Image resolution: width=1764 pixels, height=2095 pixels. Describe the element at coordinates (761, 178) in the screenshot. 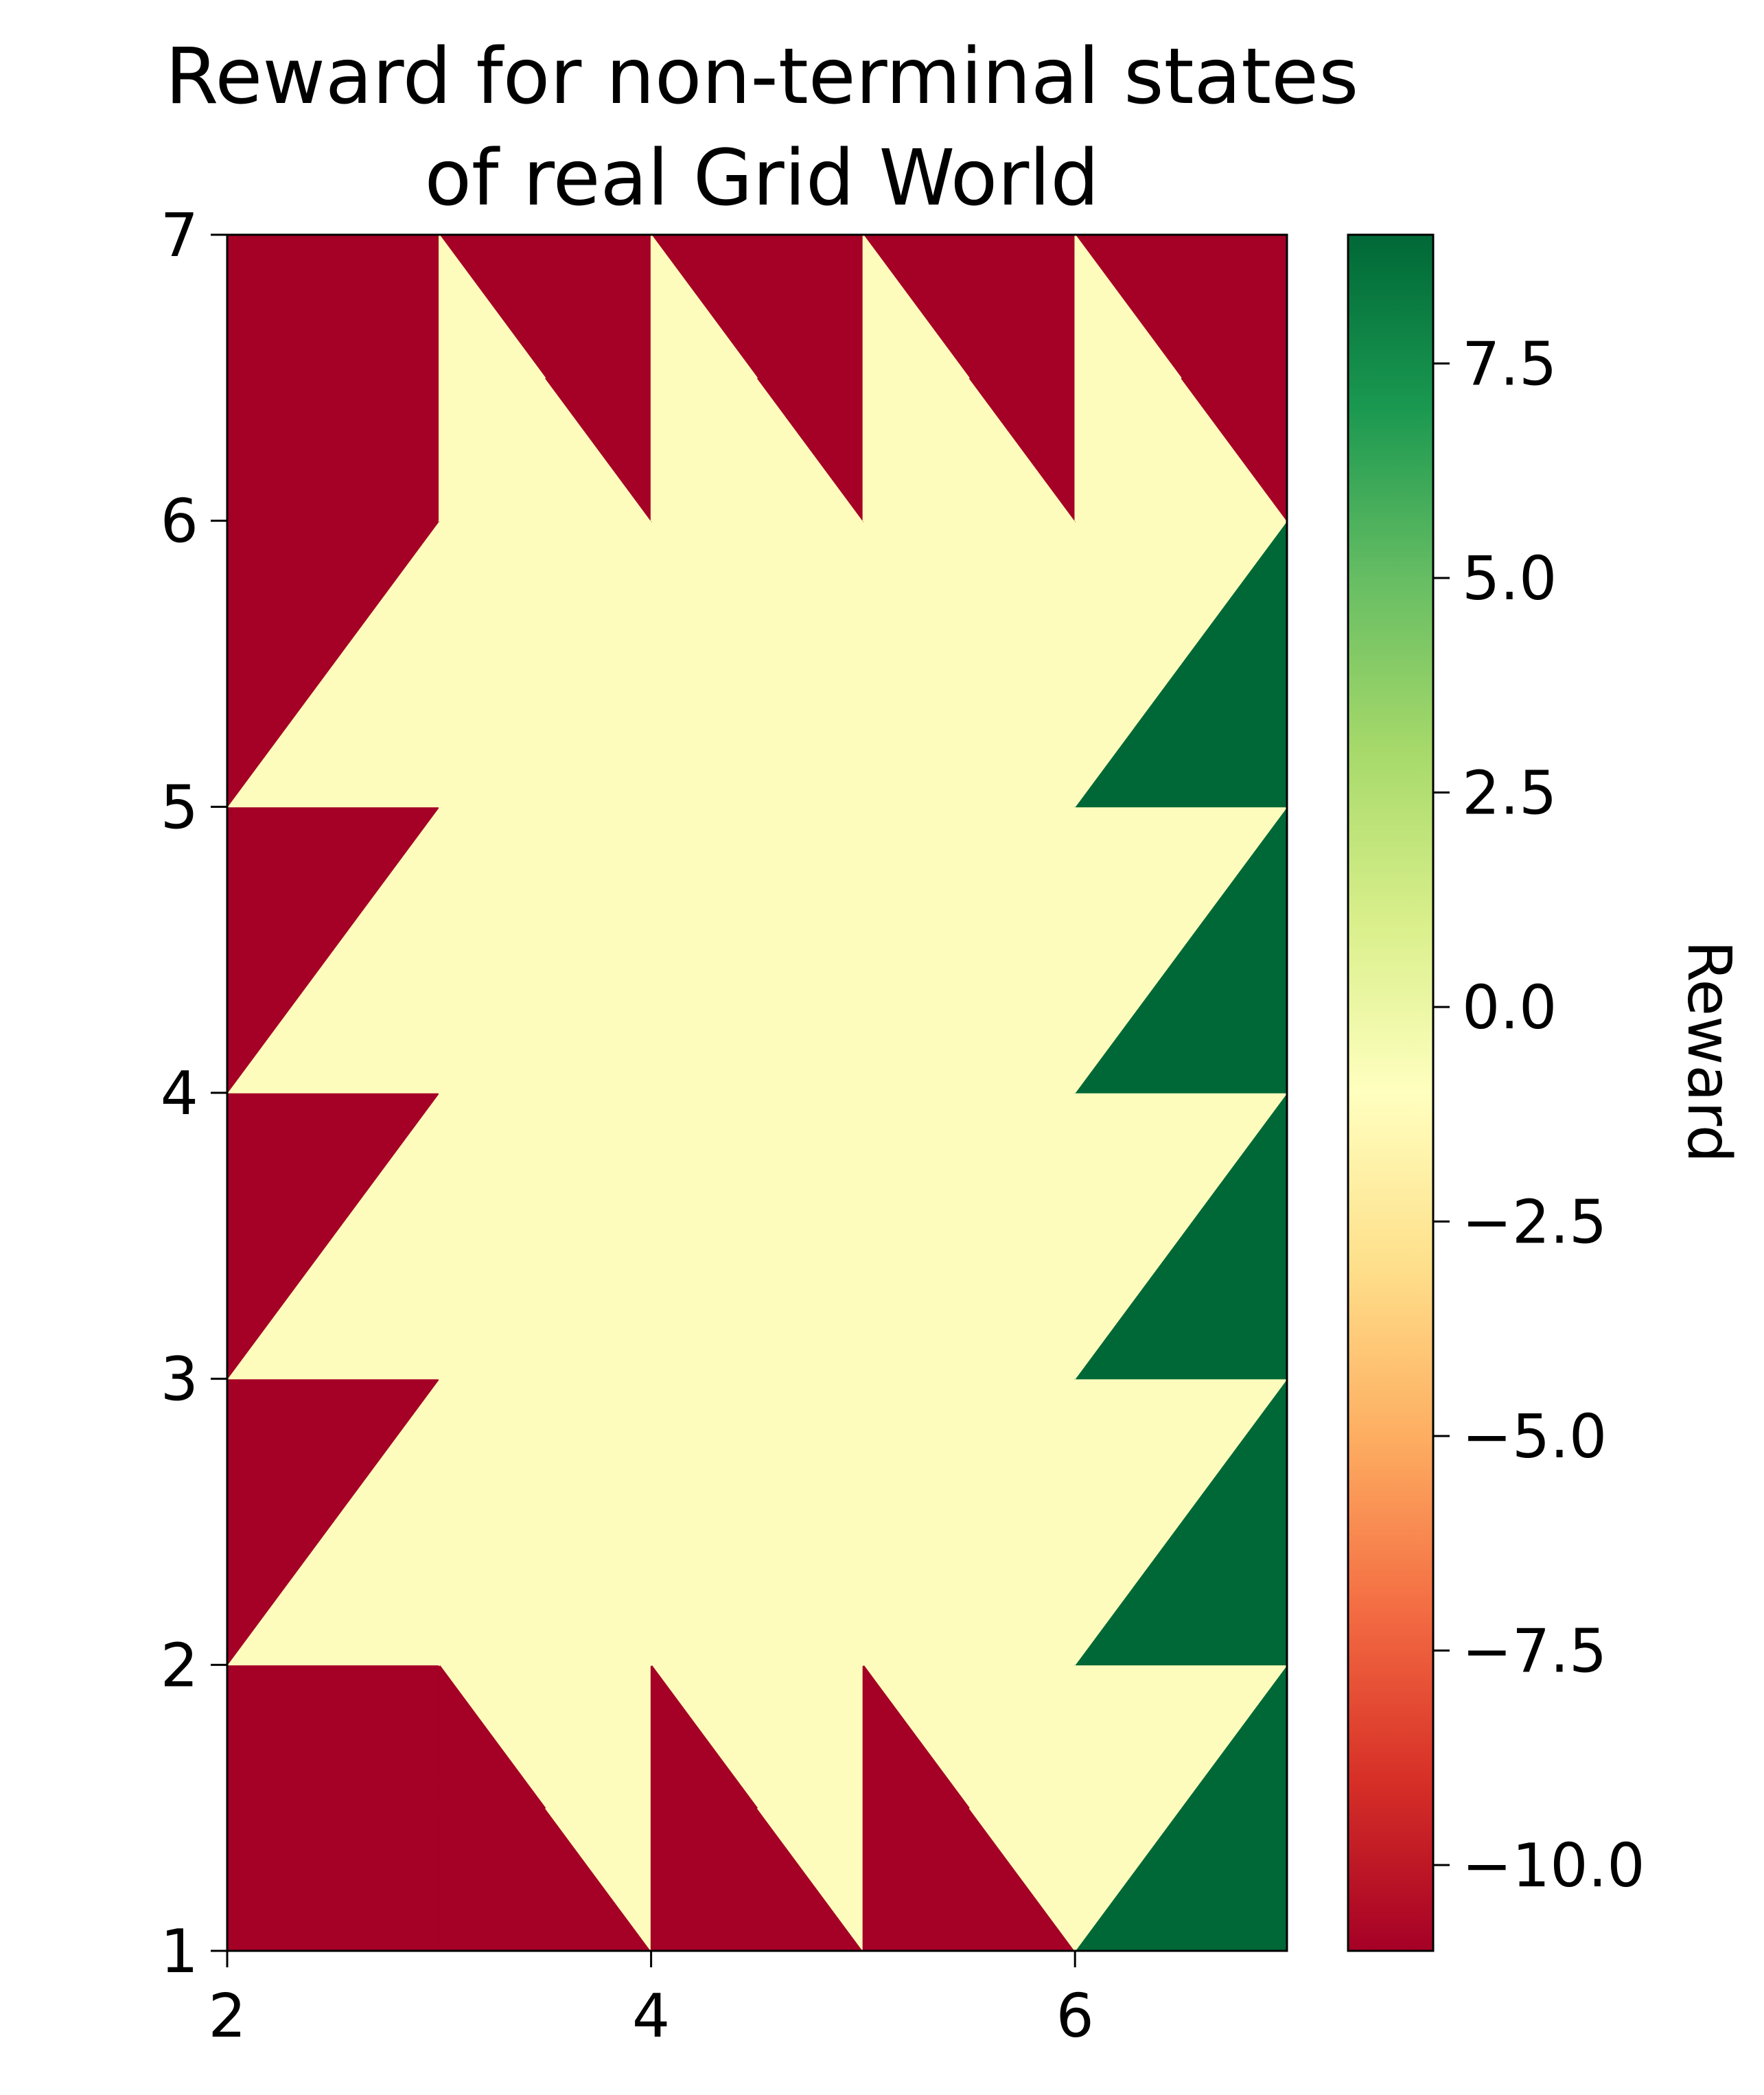

I see `chart-title-line-2: of real Grid World` at that location.